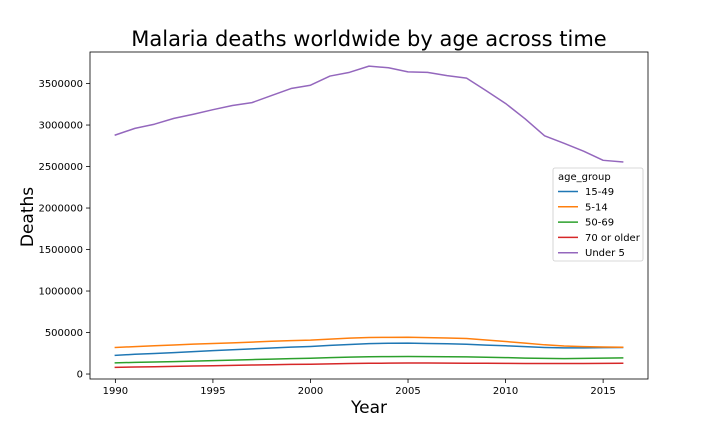 The height and width of the screenshot is (432, 720). What do you see at coordinates (60, 209) in the screenshot?
I see `y-tick-label: 2000000` at bounding box center [60, 209].